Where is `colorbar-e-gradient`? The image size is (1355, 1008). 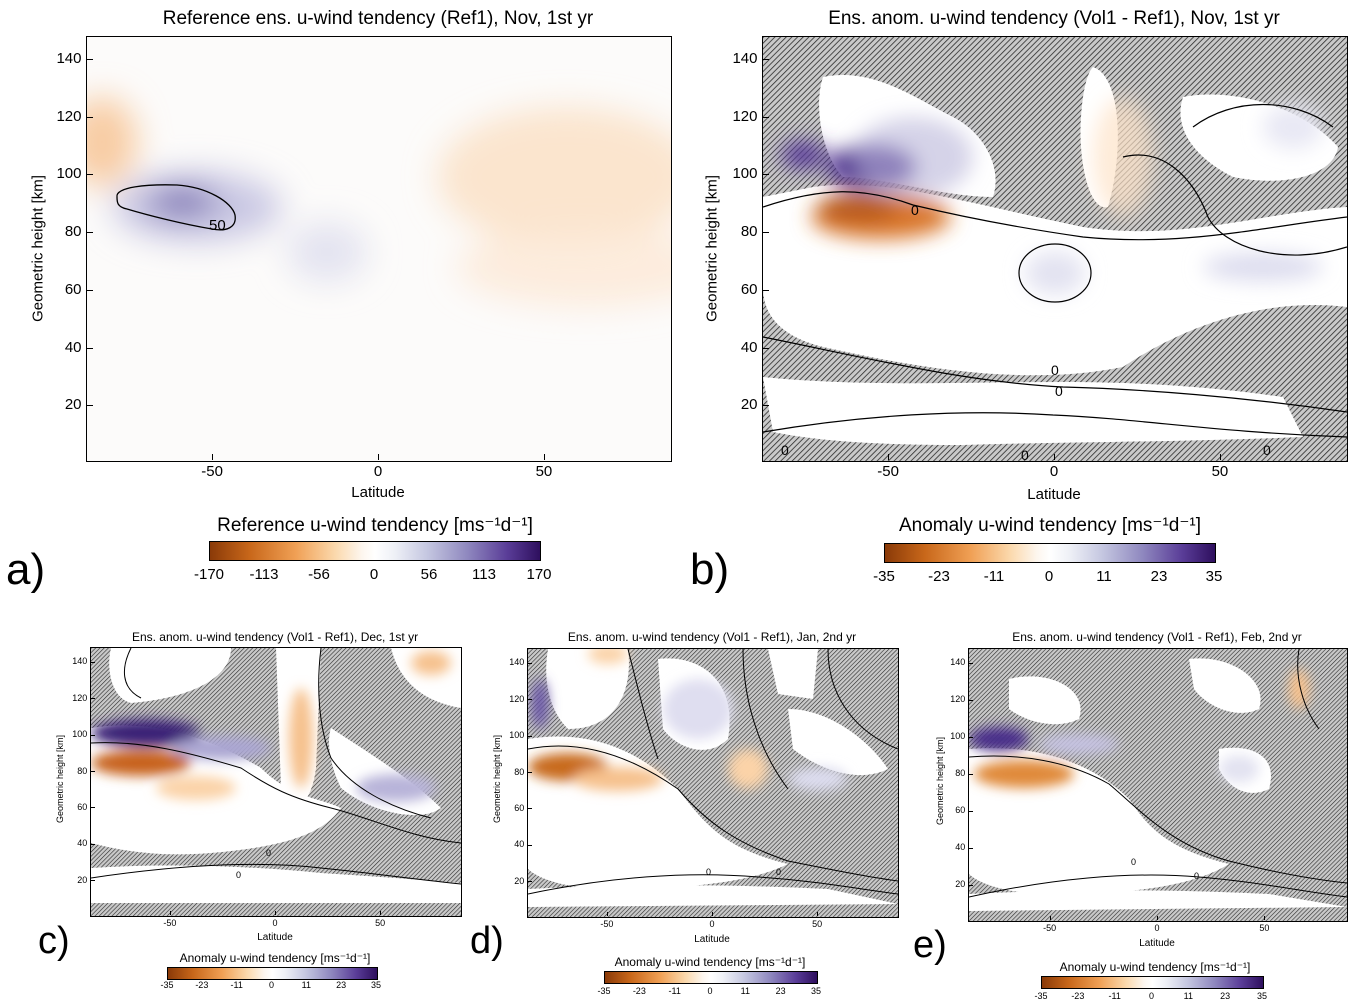 colorbar-e-gradient is located at coordinates (1152, 982).